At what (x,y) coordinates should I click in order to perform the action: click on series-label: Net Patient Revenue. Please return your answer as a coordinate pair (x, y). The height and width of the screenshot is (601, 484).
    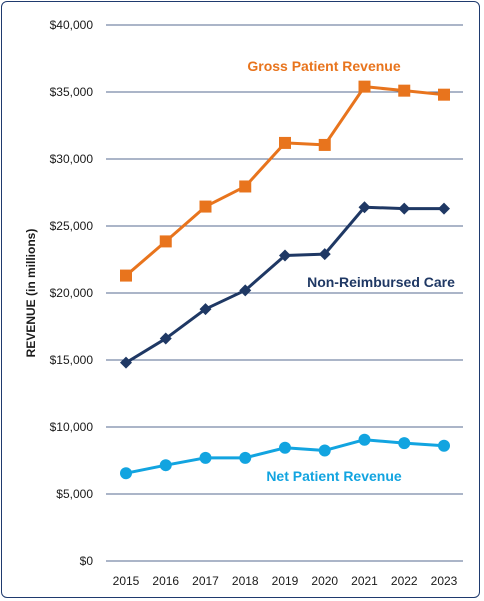
    Looking at the image, I should click on (334, 476).